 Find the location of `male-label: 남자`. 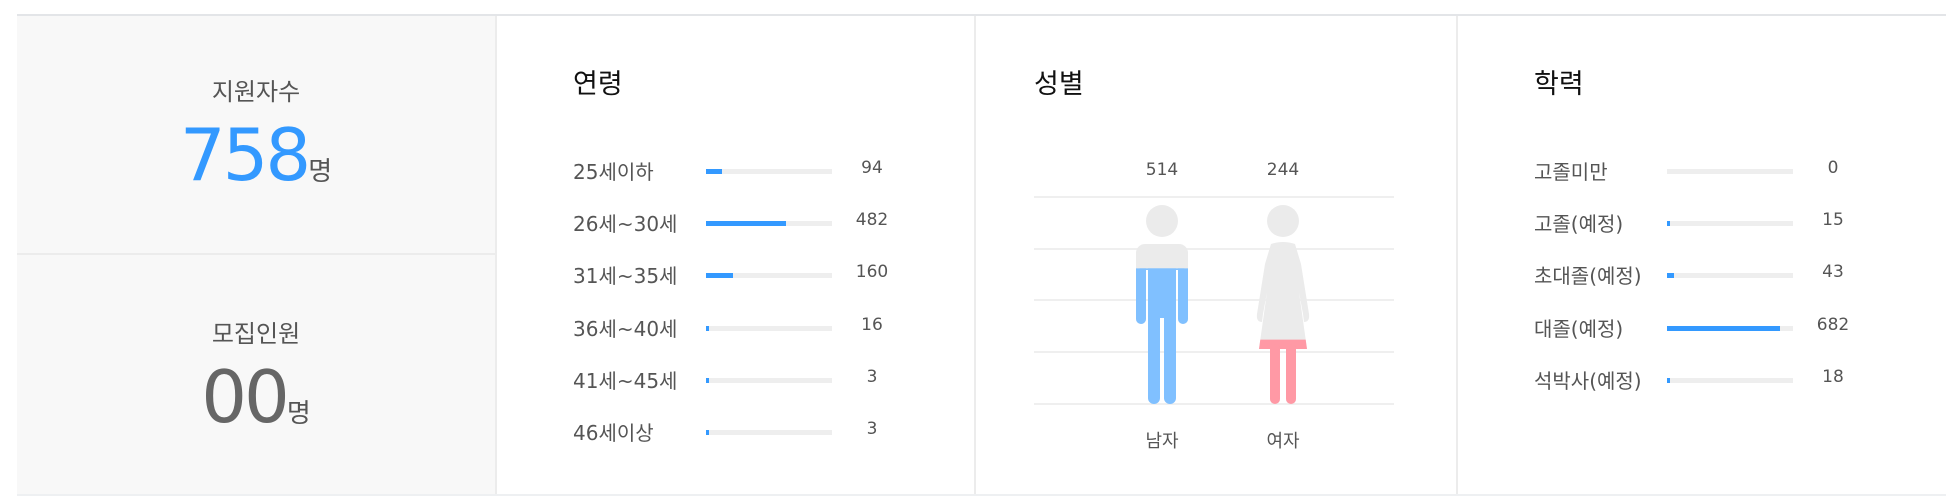

male-label: 남자 is located at coordinates (1162, 441).